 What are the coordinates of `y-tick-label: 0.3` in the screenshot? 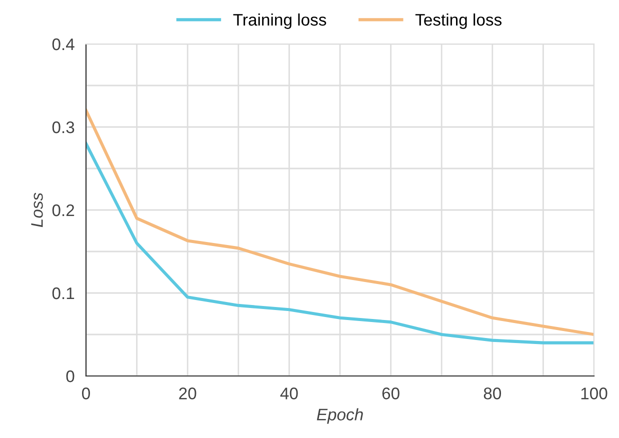 It's located at (63, 127).